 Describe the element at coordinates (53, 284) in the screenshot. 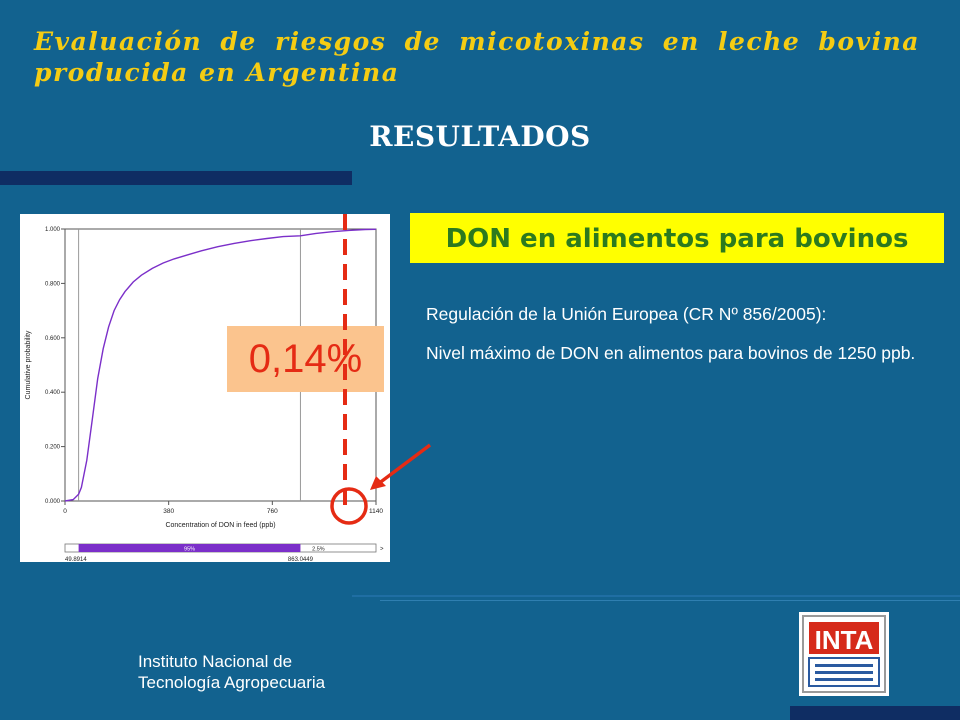

I see `y-tick-label: 0.800` at that location.